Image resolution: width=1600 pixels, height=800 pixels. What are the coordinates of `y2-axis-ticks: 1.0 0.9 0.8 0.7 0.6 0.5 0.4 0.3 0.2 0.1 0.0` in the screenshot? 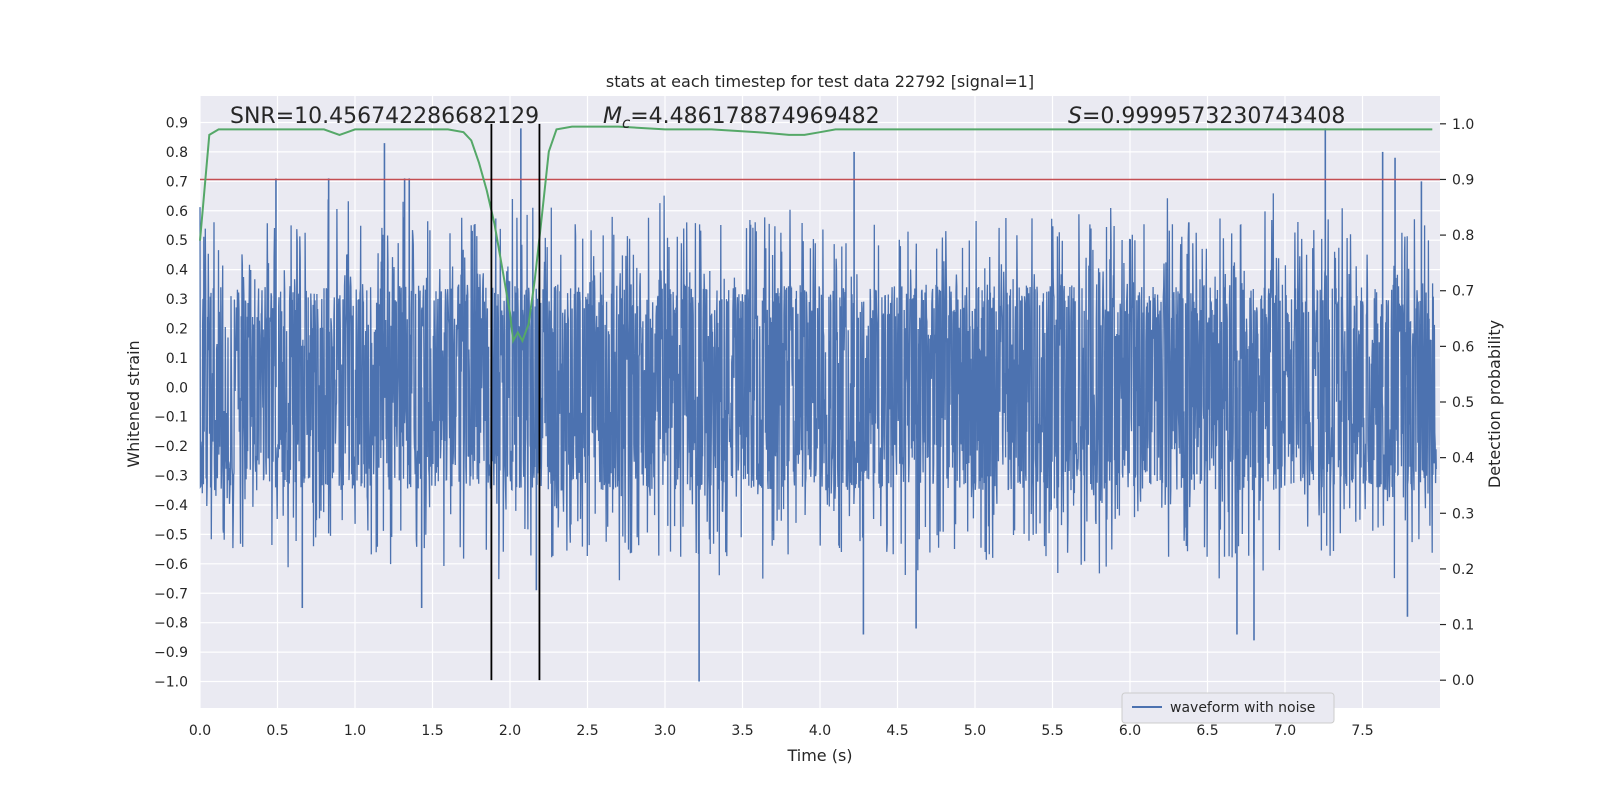 It's located at (1457, 403).